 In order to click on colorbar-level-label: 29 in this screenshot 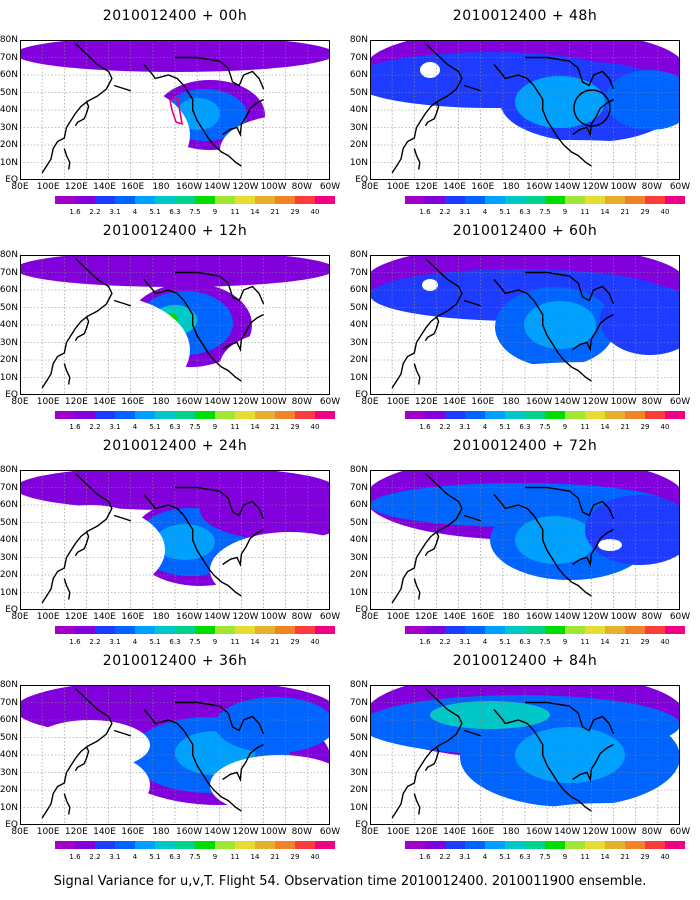, I will do `click(295, 642)`.